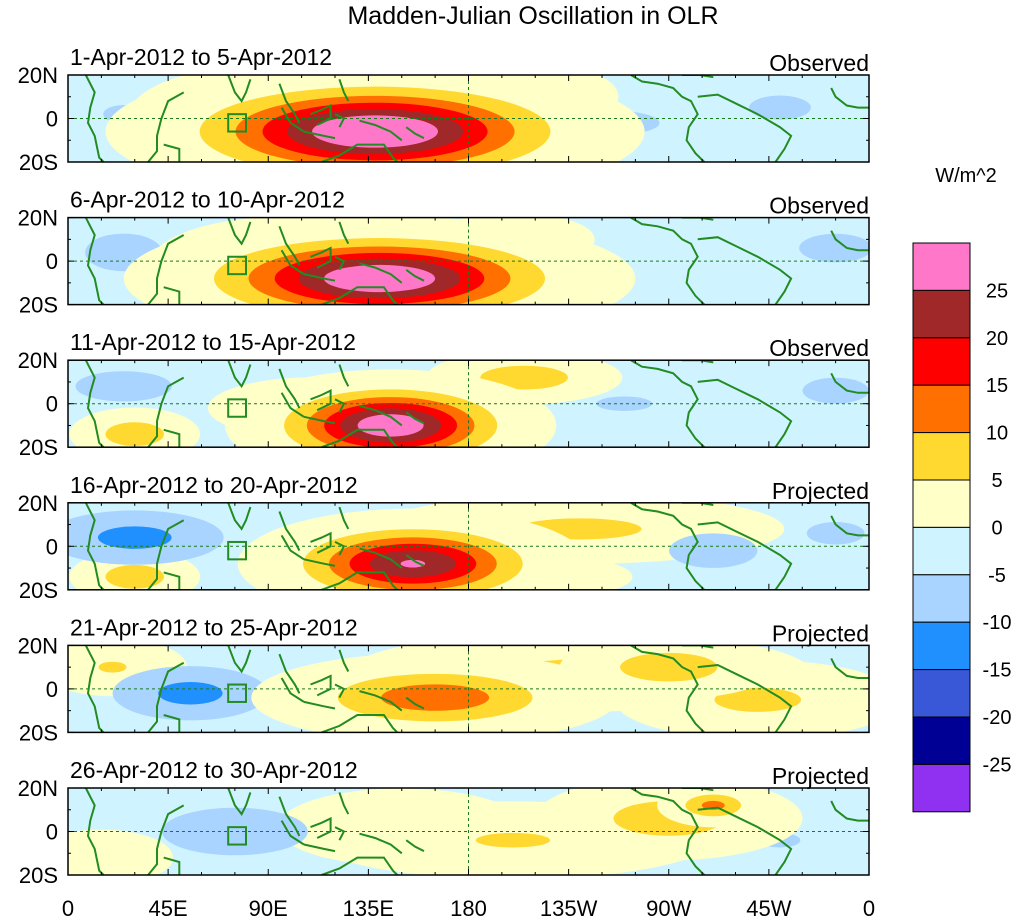  I want to click on colorbar-label: 15, so click(997, 386).